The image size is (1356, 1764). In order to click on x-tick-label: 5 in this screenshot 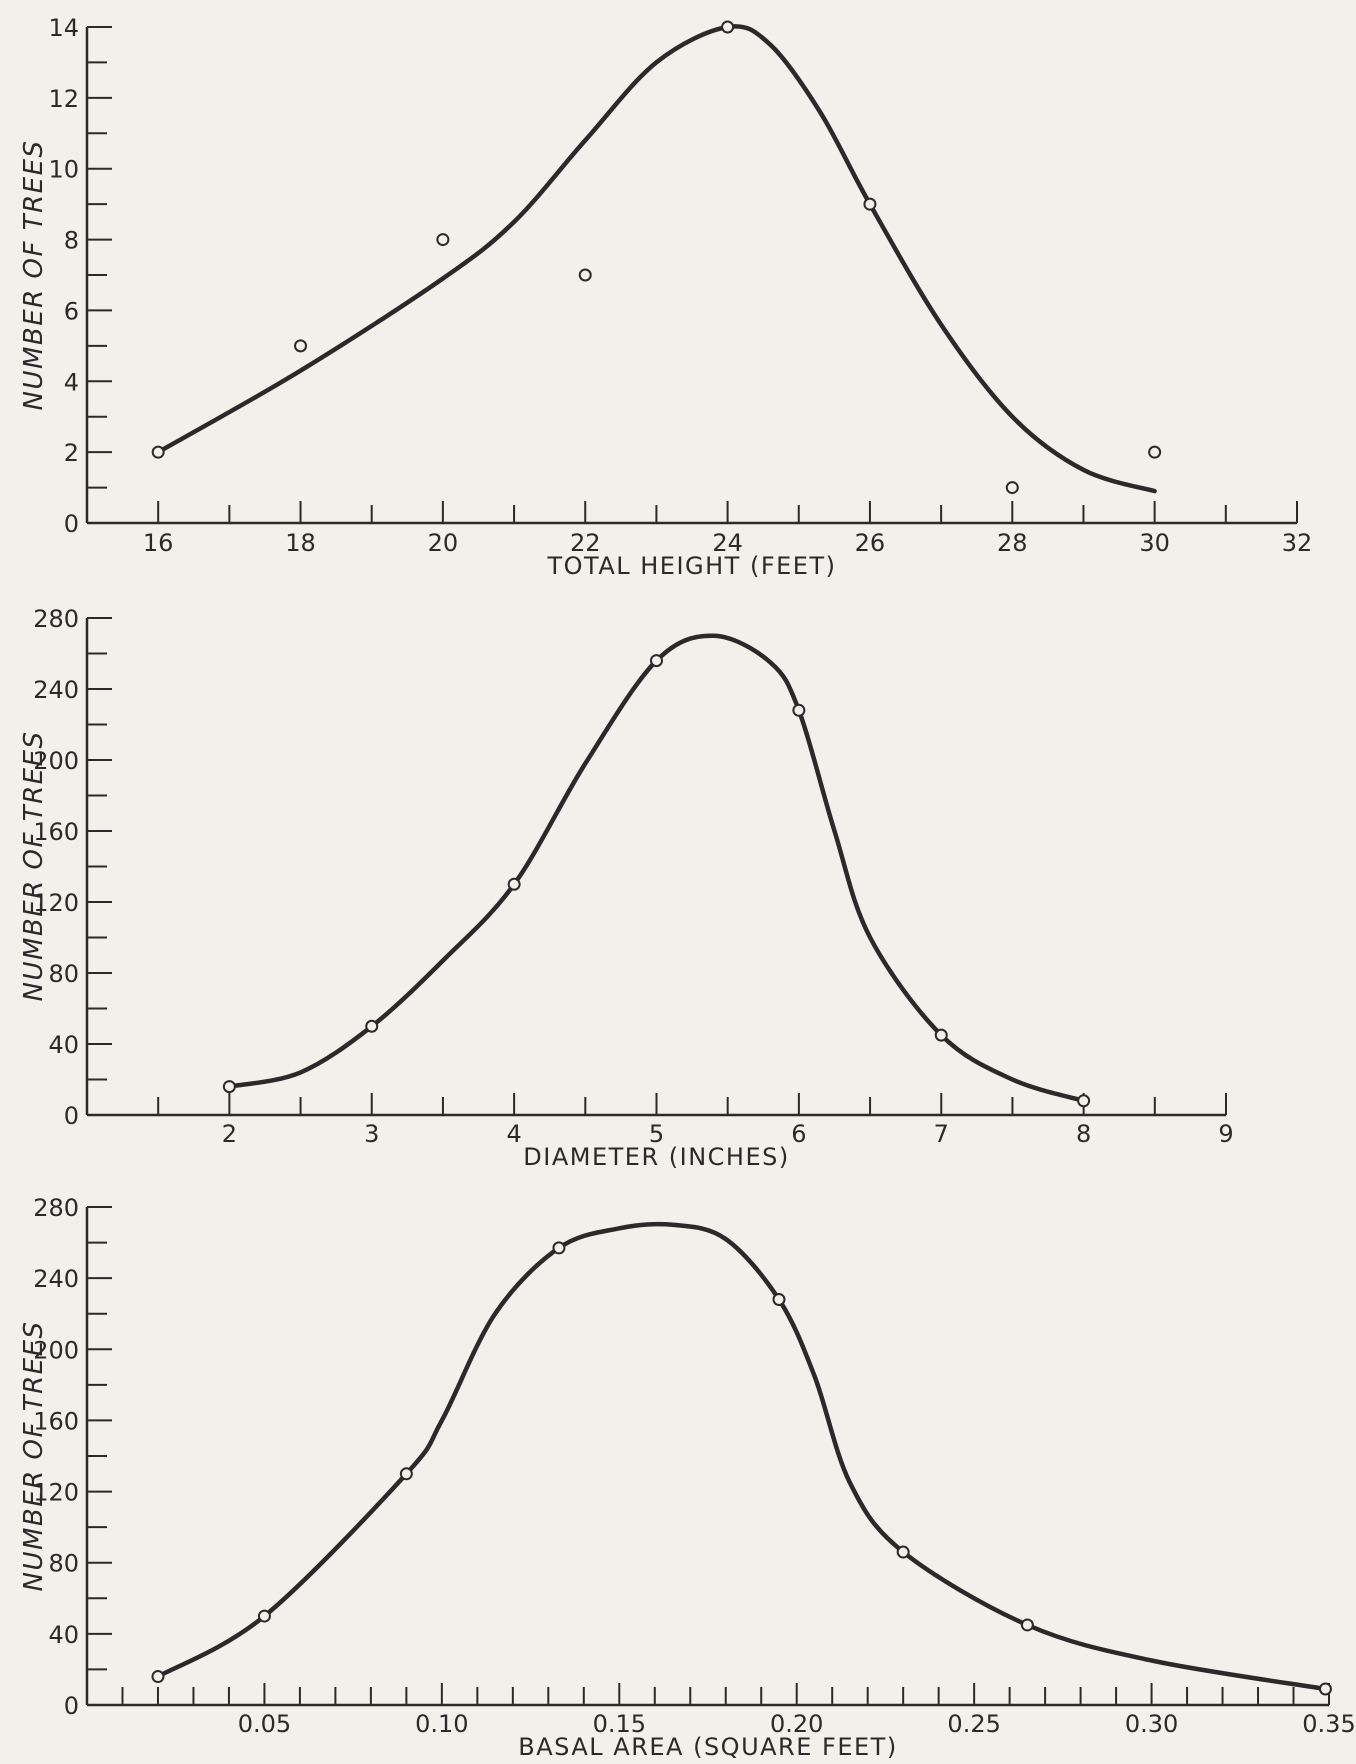, I will do `click(656, 1134)`.